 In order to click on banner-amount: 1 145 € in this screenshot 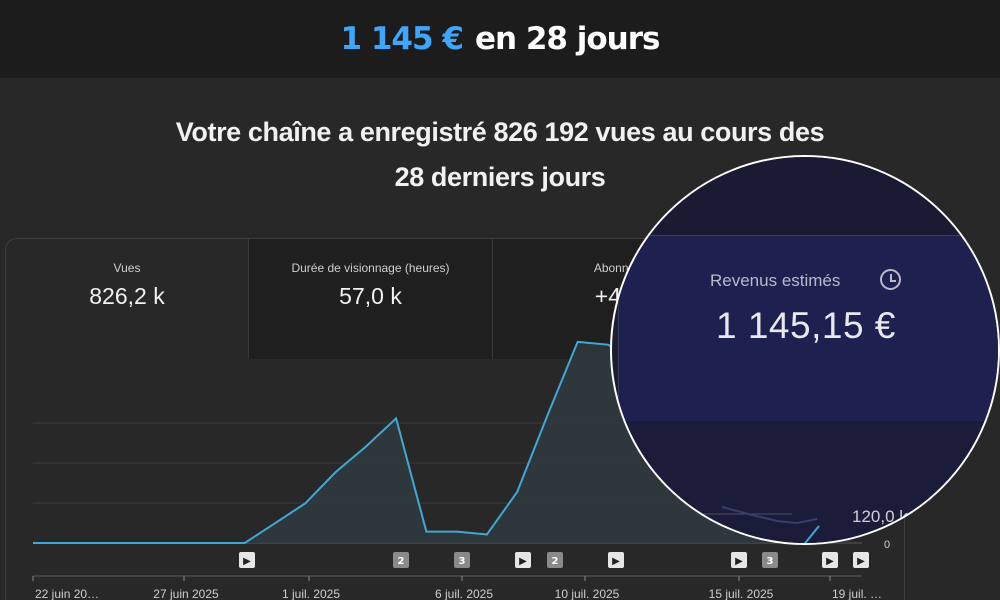, I will do `click(402, 39)`.